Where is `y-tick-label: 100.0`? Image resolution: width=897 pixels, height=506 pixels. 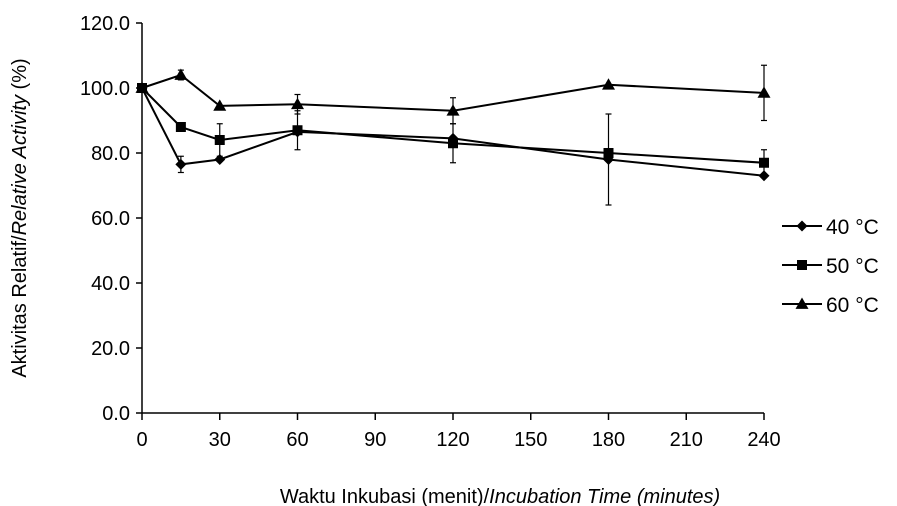 y-tick-label: 100.0 is located at coordinates (105, 89).